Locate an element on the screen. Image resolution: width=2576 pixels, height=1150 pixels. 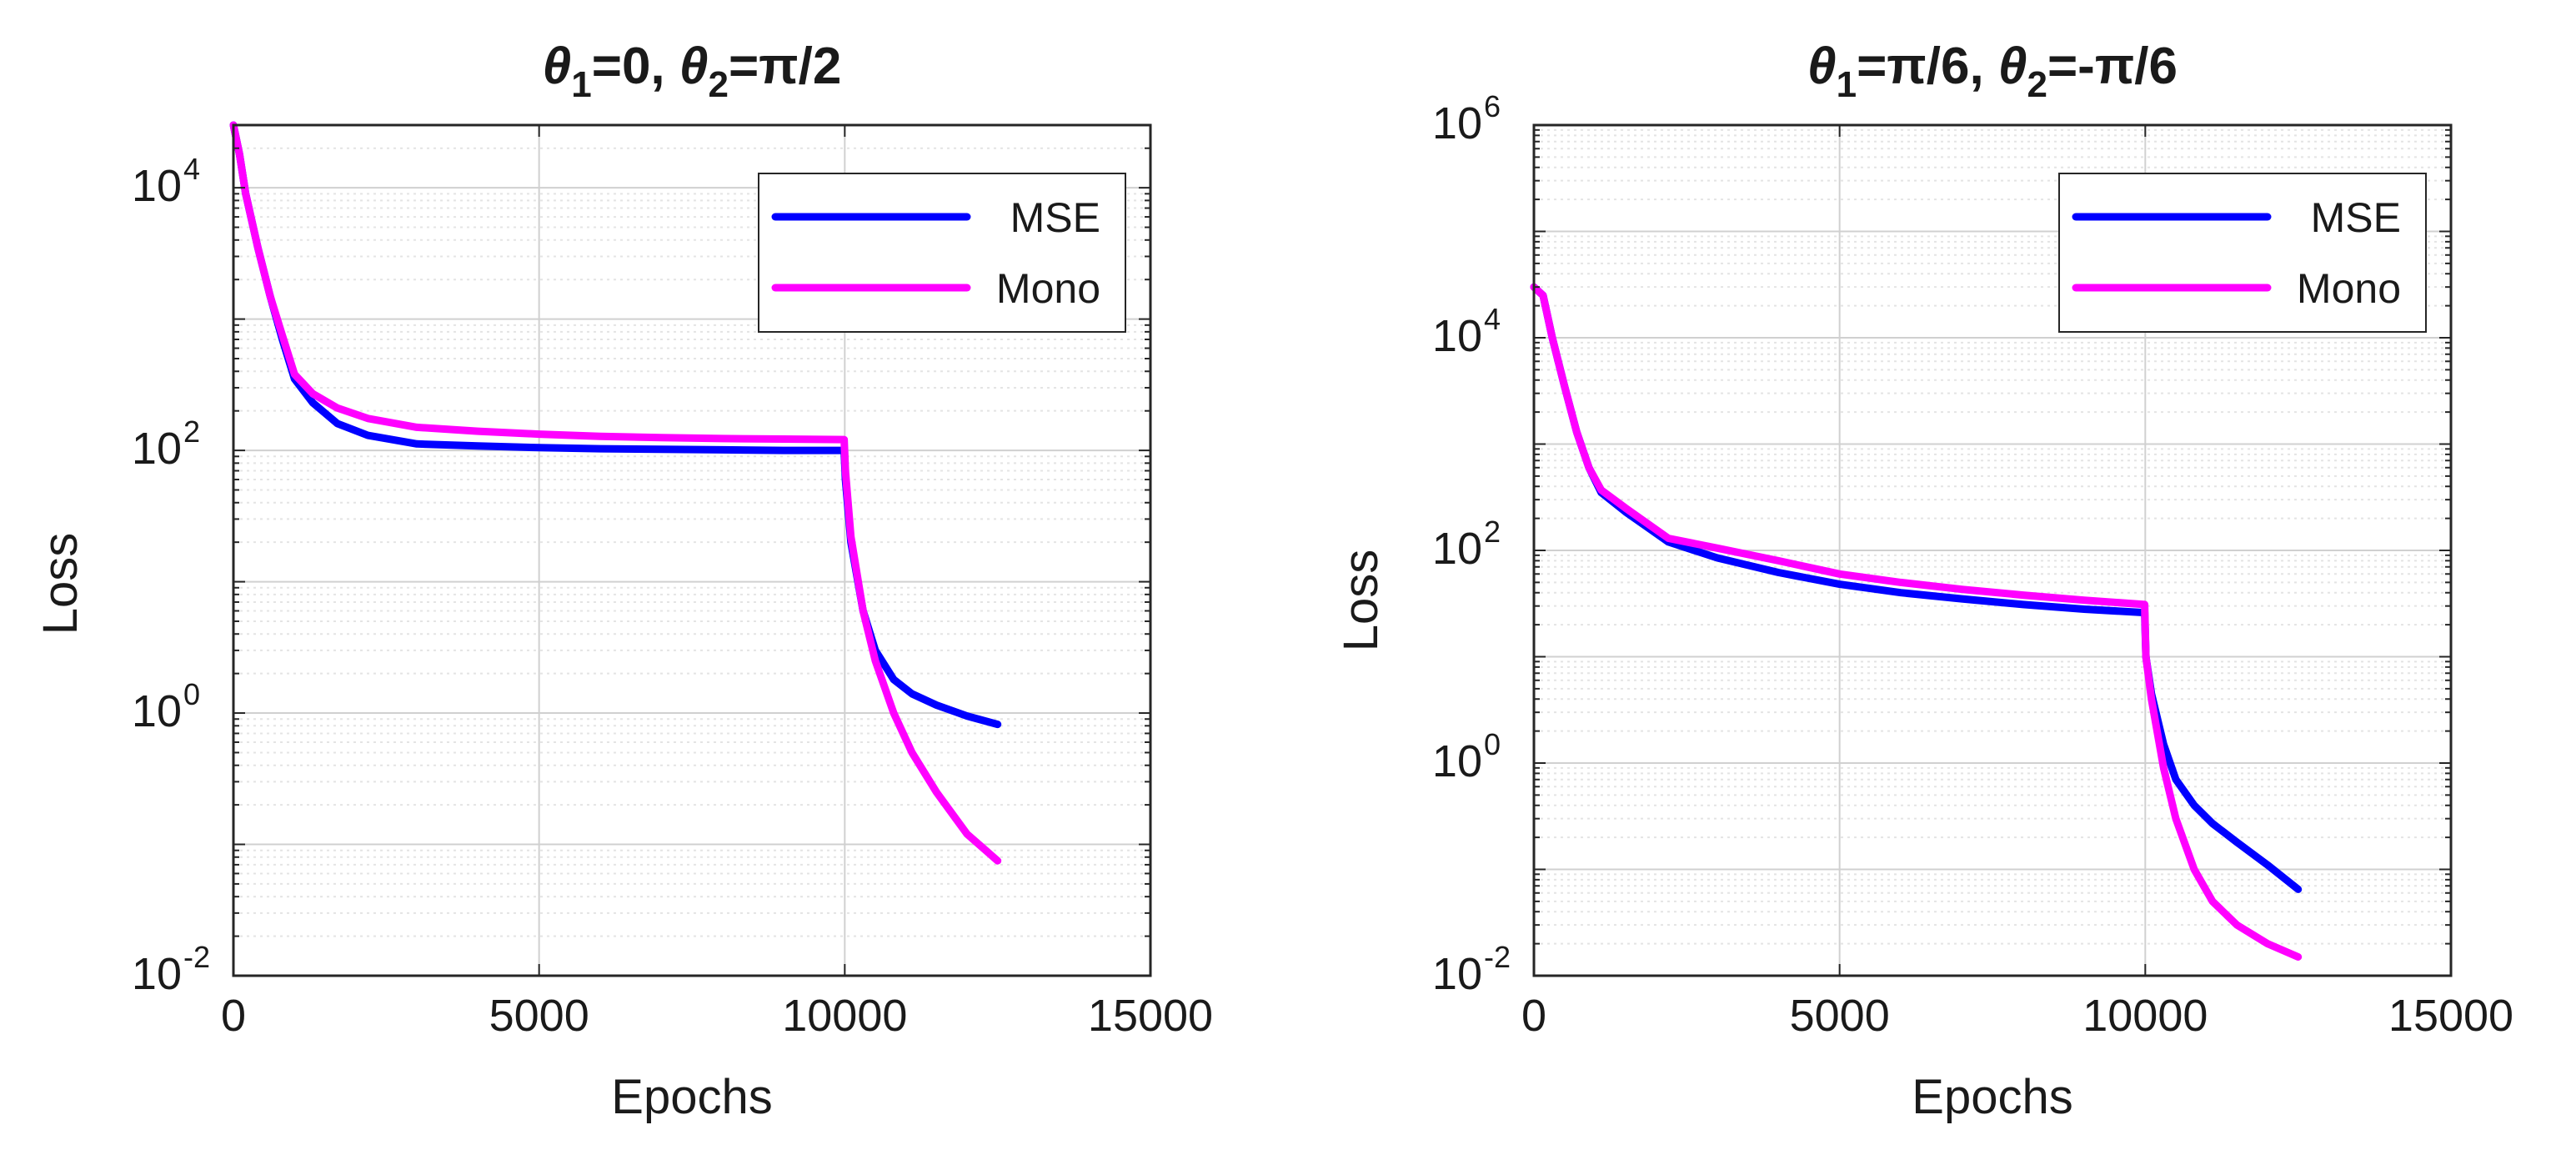
x-axis-label-left: Epochs is located at coordinates (691, 1097).